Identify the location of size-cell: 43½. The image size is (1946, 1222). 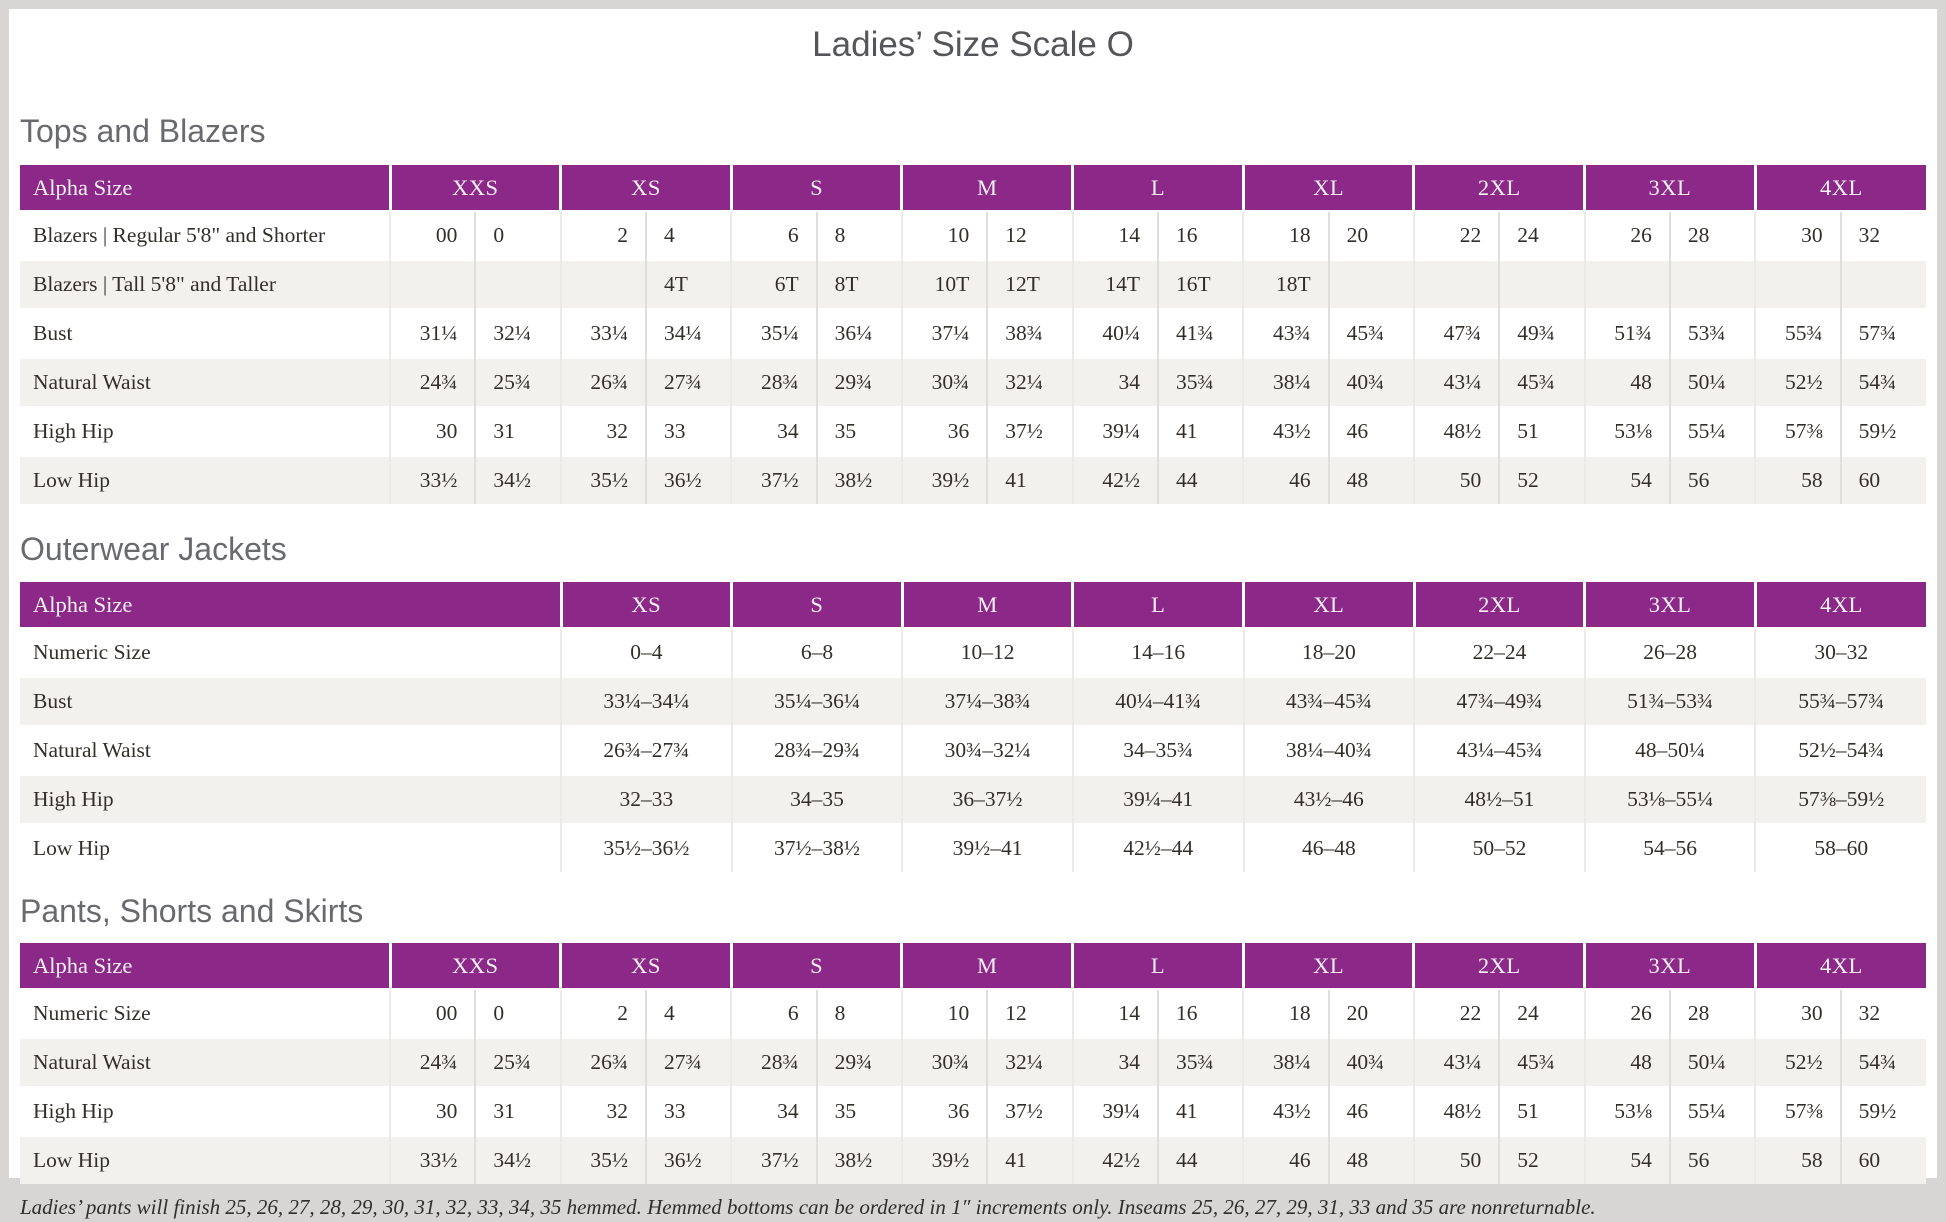
(1285, 431).